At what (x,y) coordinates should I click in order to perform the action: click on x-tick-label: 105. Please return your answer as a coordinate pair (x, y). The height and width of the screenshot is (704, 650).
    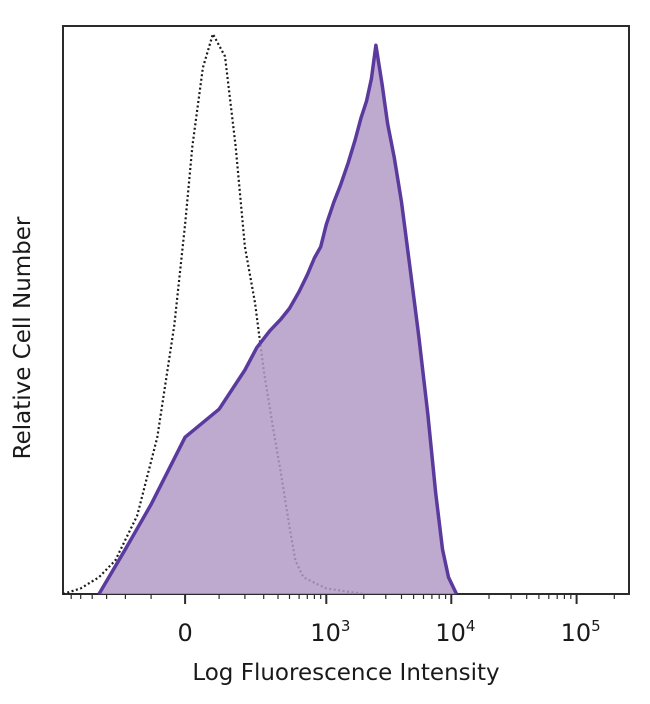
    Looking at the image, I should click on (581, 632).